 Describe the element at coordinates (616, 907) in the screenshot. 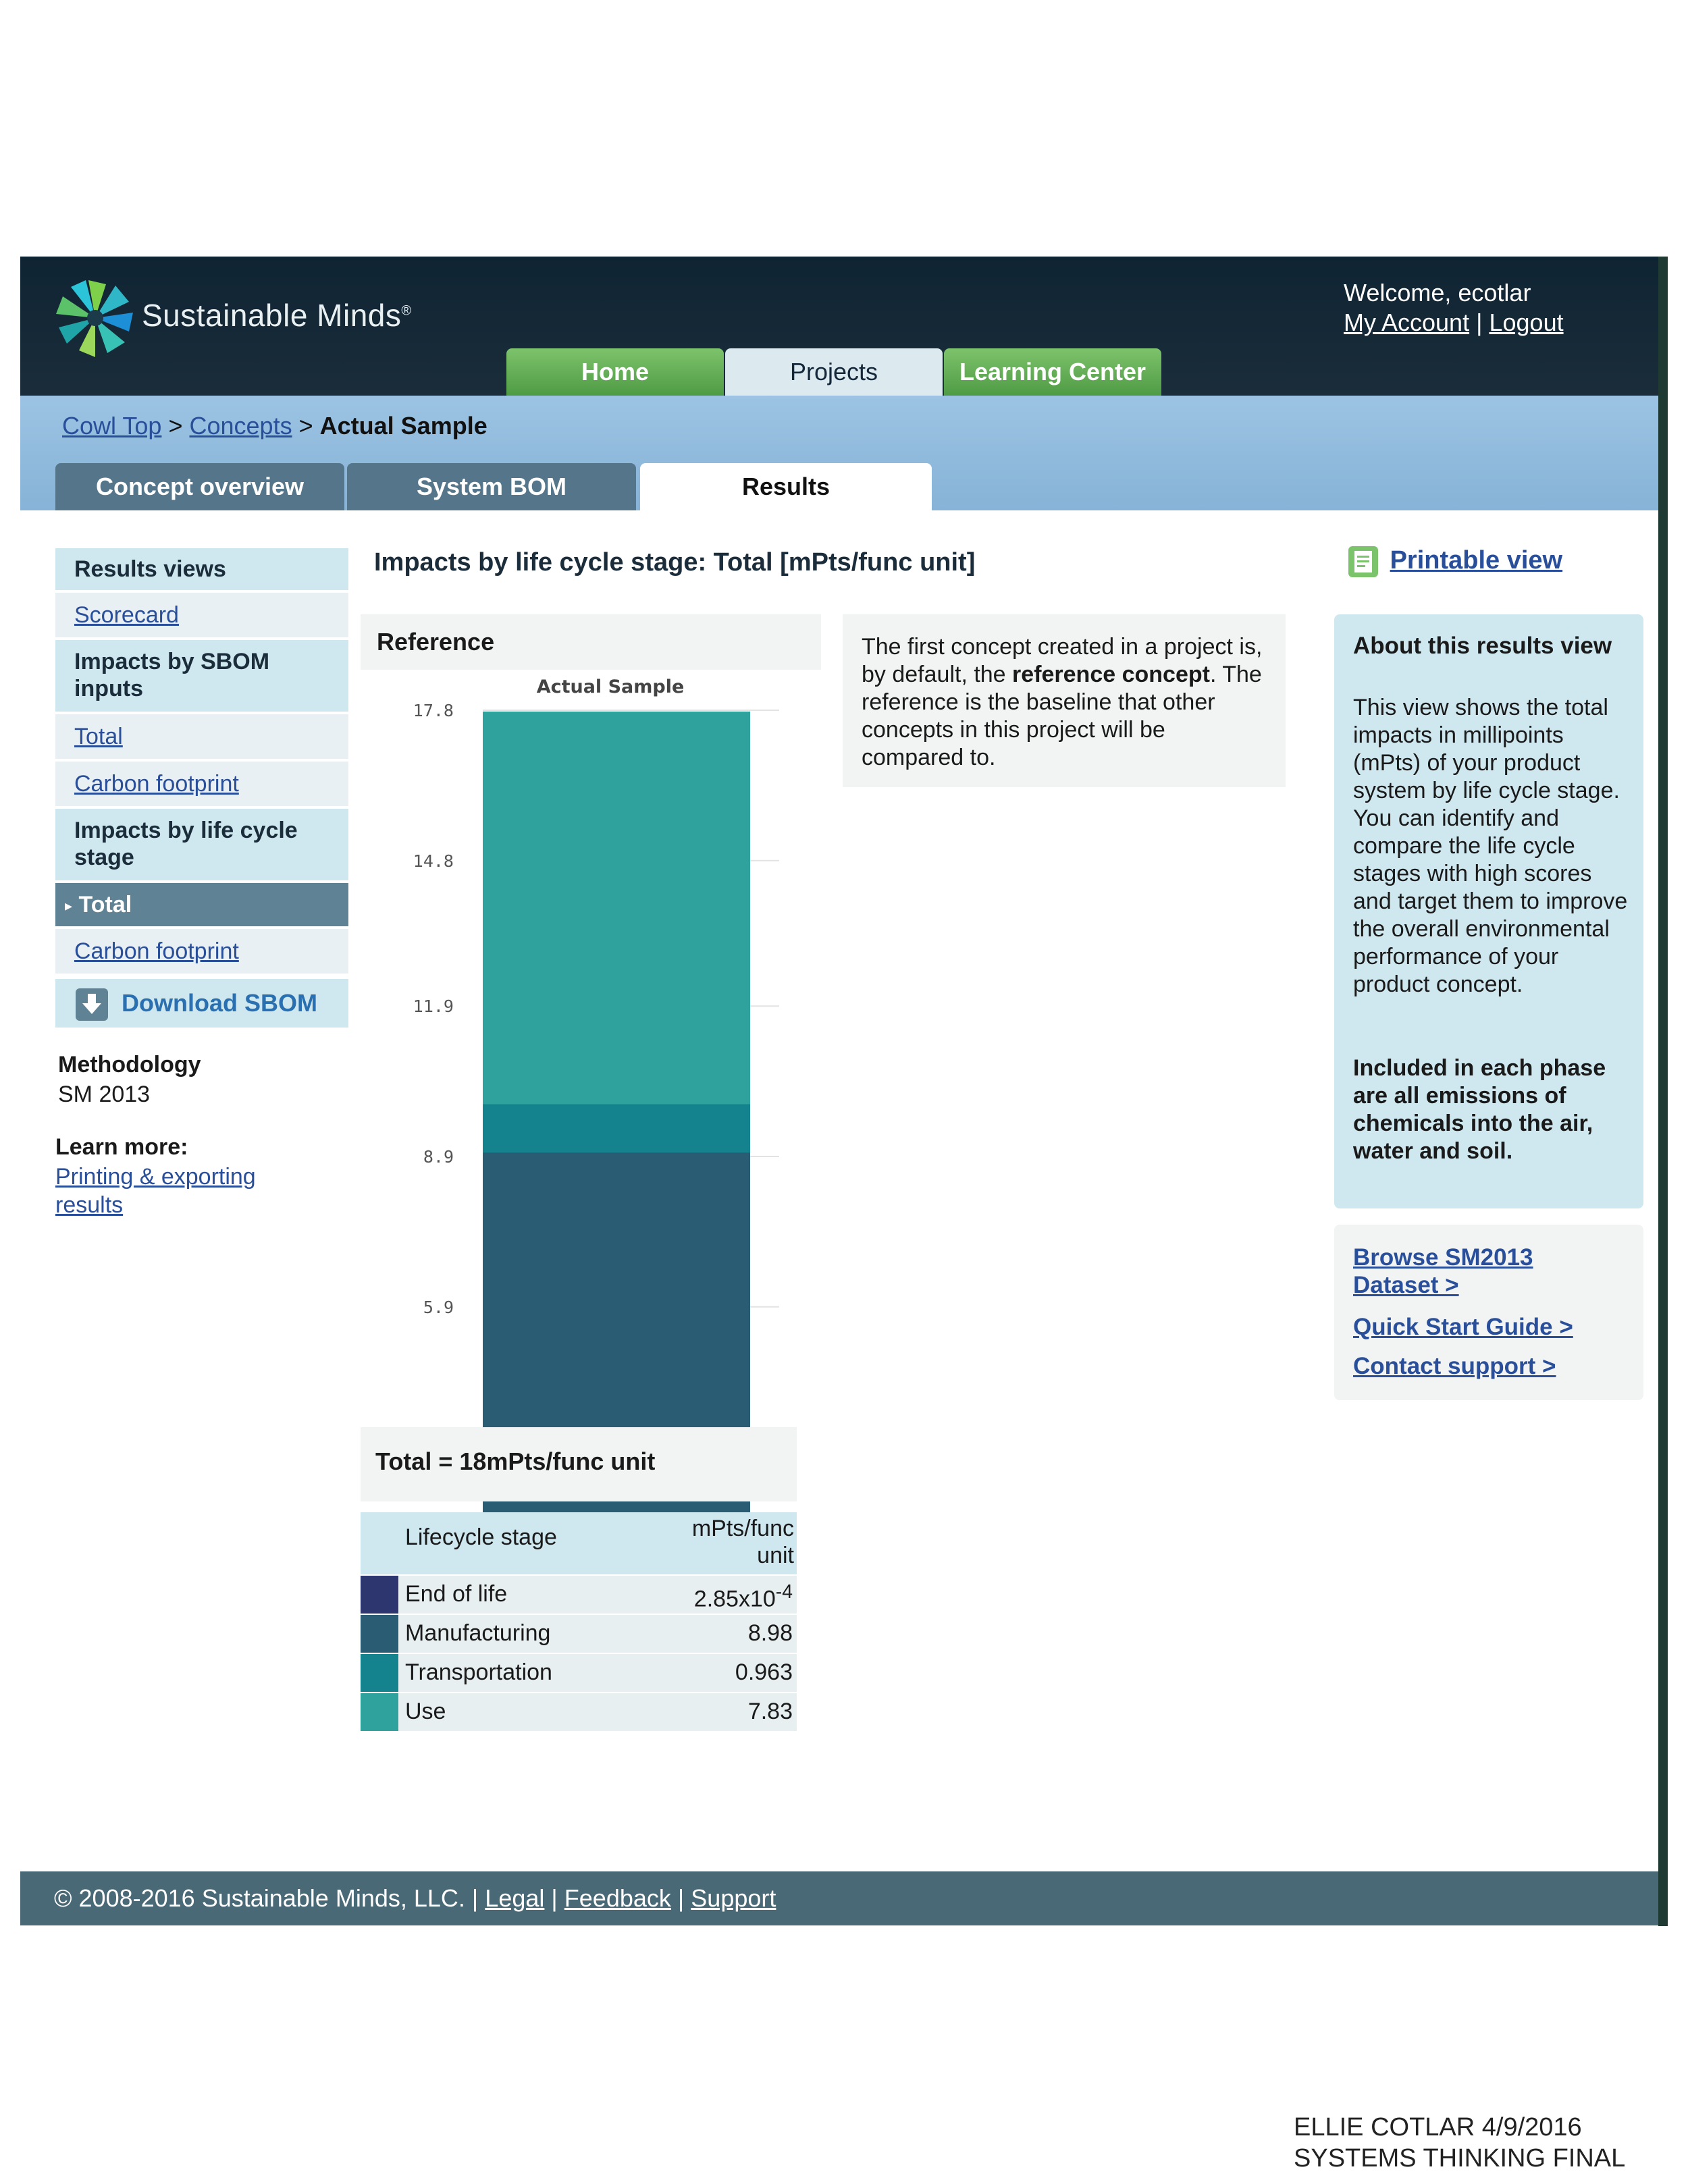

I see `bar-segment-use` at that location.